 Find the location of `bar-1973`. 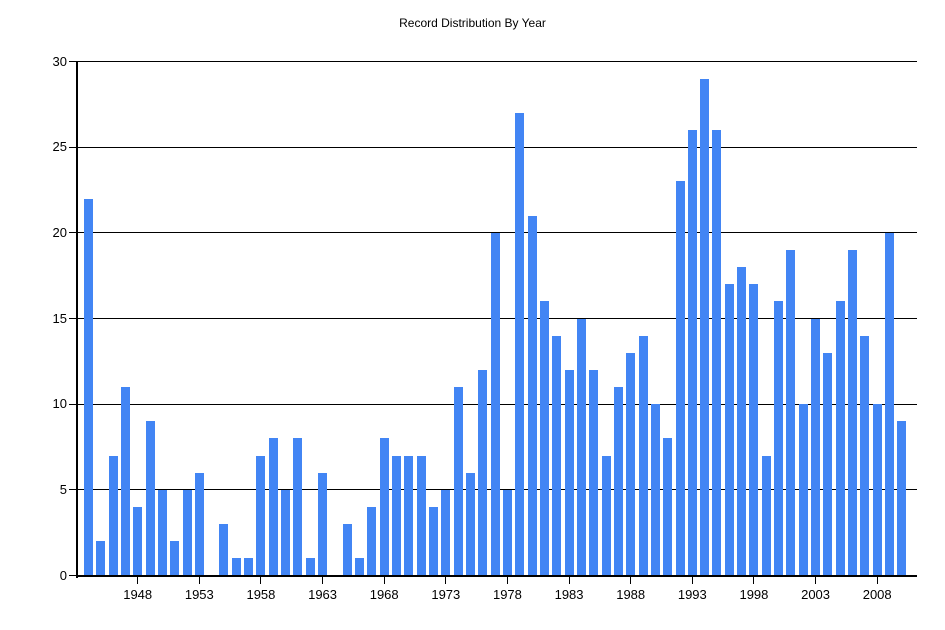

bar-1973 is located at coordinates (446, 532).